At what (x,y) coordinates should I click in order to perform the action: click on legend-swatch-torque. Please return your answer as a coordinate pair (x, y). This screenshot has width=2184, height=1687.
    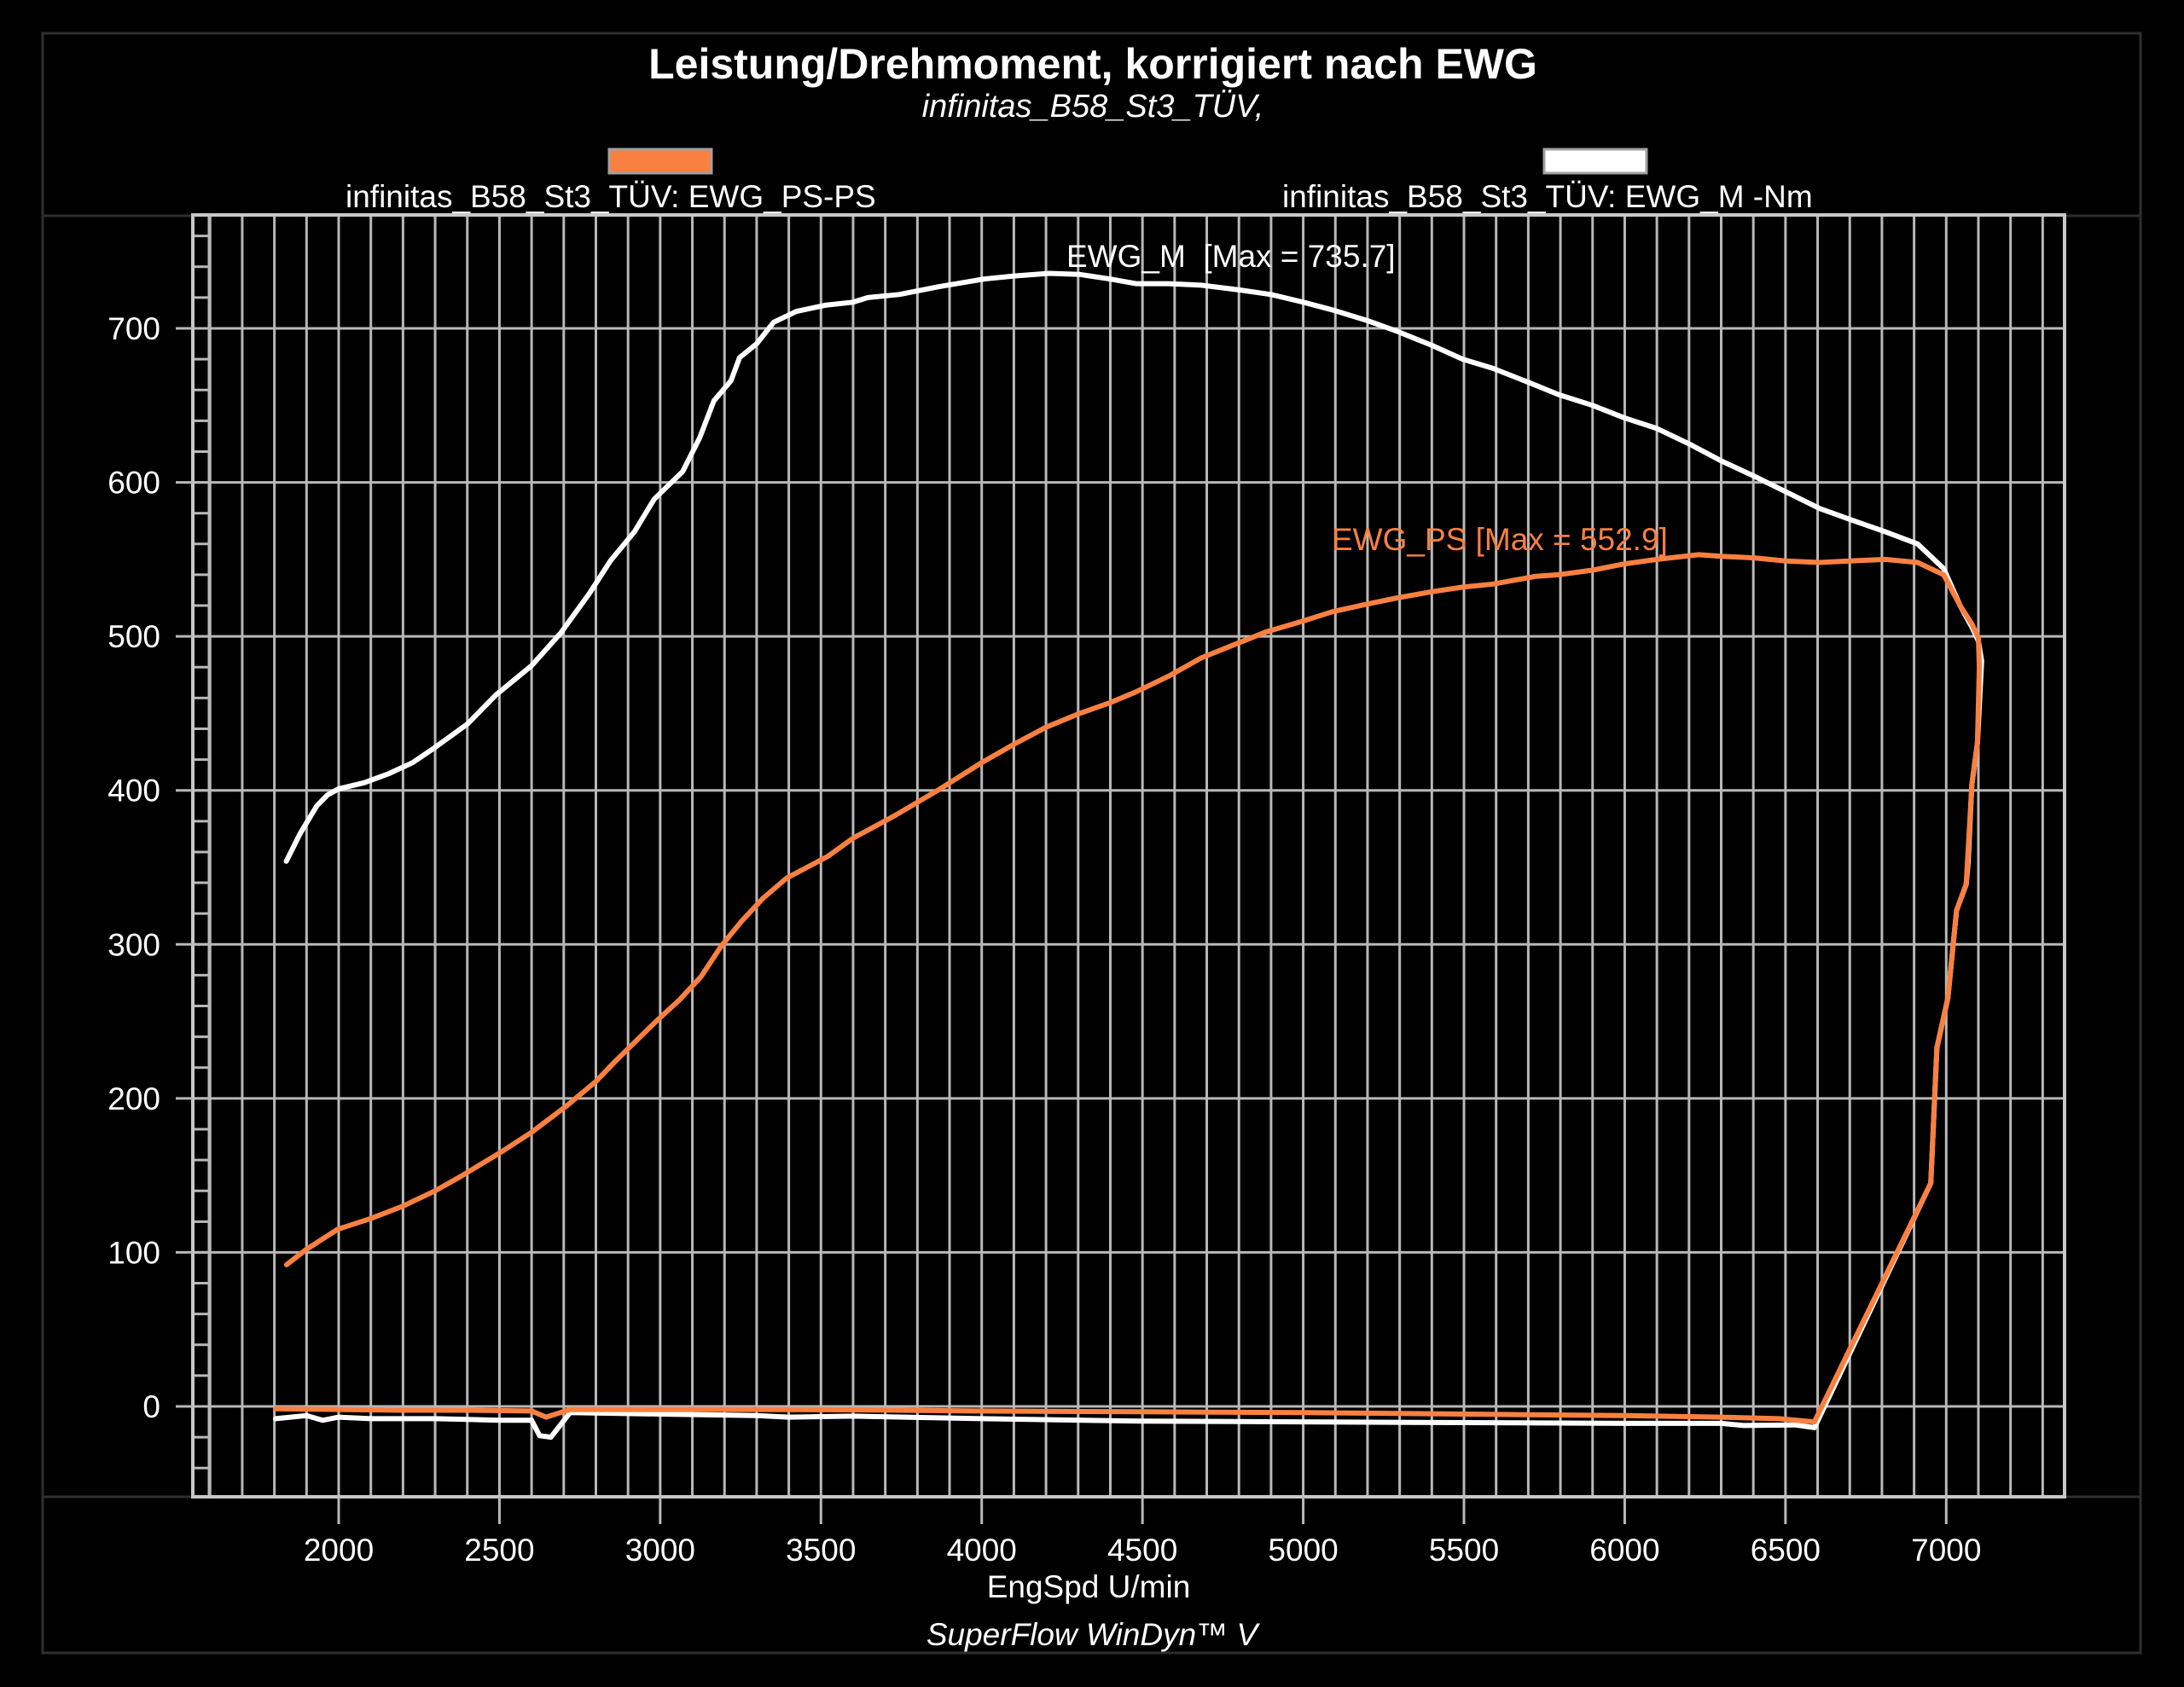
    Looking at the image, I should click on (1595, 162).